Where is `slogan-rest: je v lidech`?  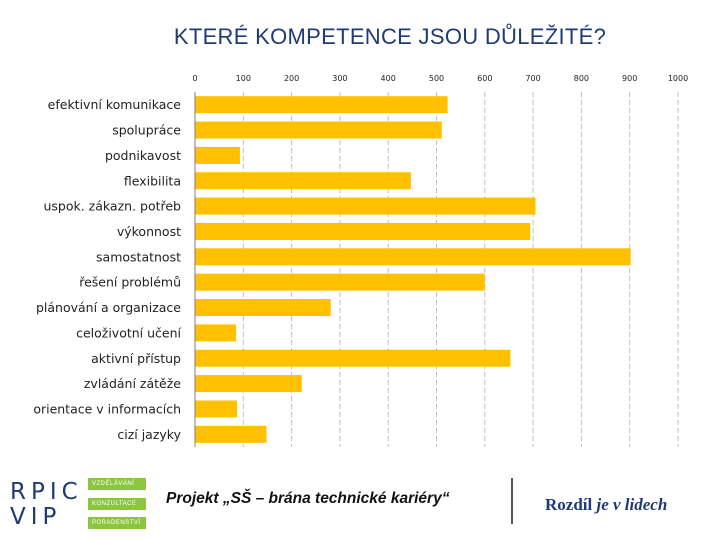 slogan-rest: je v lidech is located at coordinates (632, 504).